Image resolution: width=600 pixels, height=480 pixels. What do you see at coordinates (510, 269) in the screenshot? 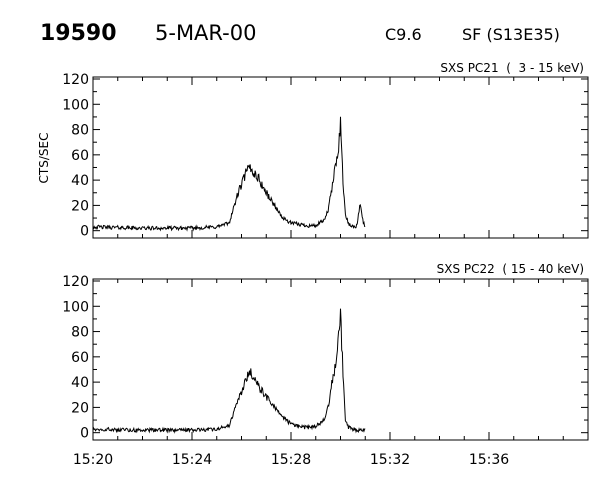
I see `panel-title-pc22: SXS PC22 ( 15 - 40 keV)` at bounding box center [510, 269].